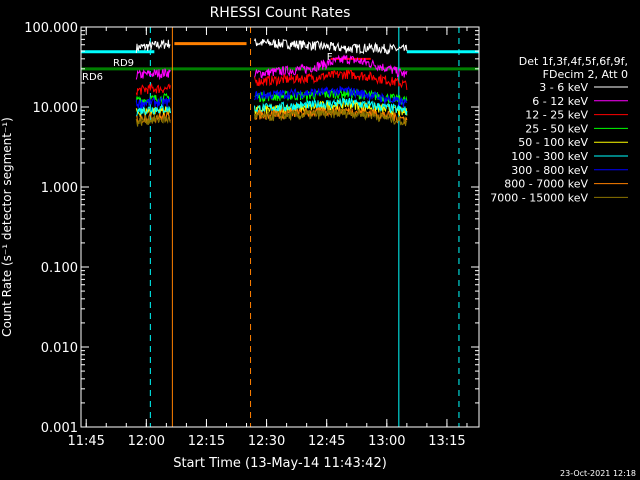 This screenshot has height=480, width=640. What do you see at coordinates (560, 101) in the screenshot?
I see `legend-entry-1: 6 - 12 keV` at bounding box center [560, 101].